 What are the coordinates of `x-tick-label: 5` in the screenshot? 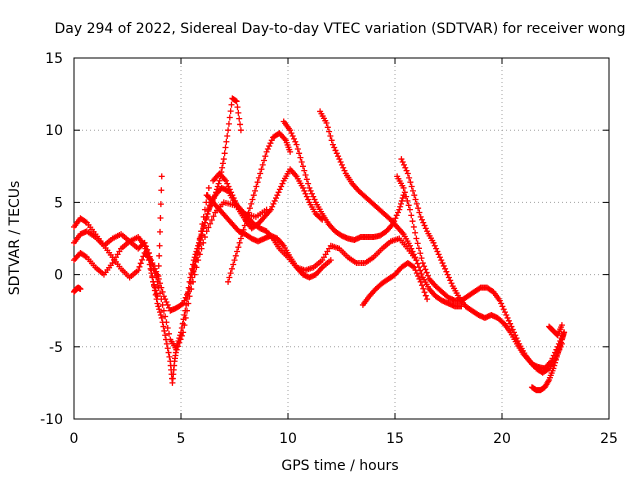 It's located at (181, 439).